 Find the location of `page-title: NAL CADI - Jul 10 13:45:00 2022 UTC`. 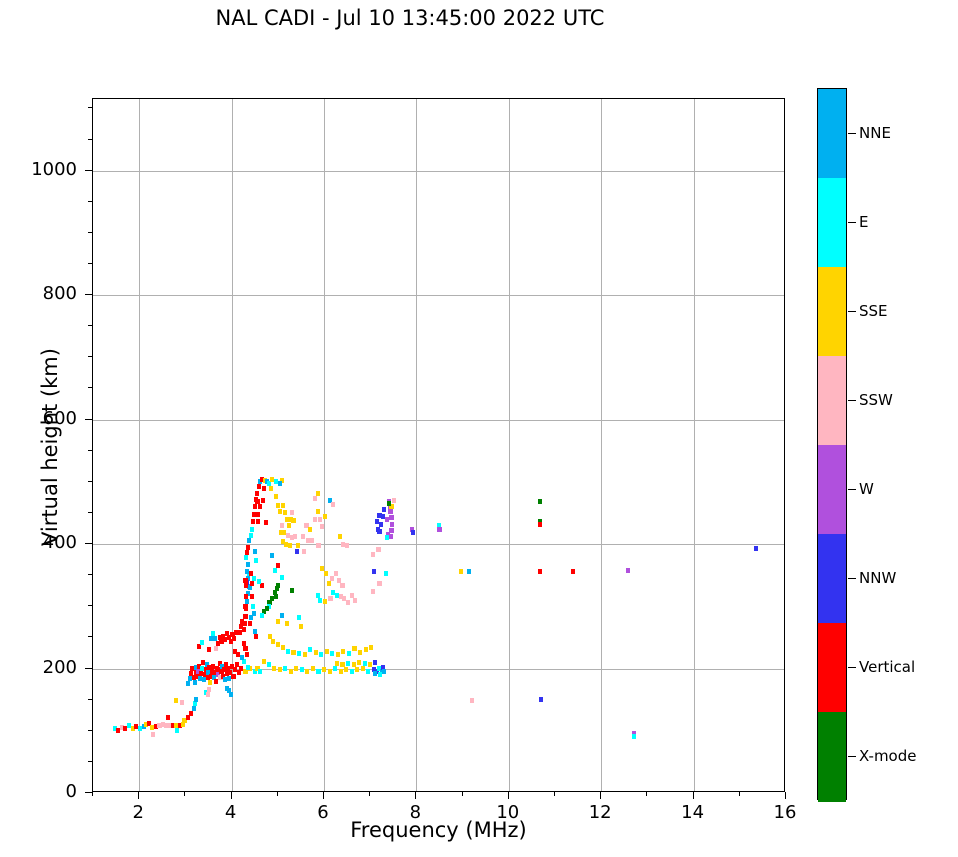

page-title: NAL CADI - Jul 10 13:45:00 2022 UTC is located at coordinates (410, 18).